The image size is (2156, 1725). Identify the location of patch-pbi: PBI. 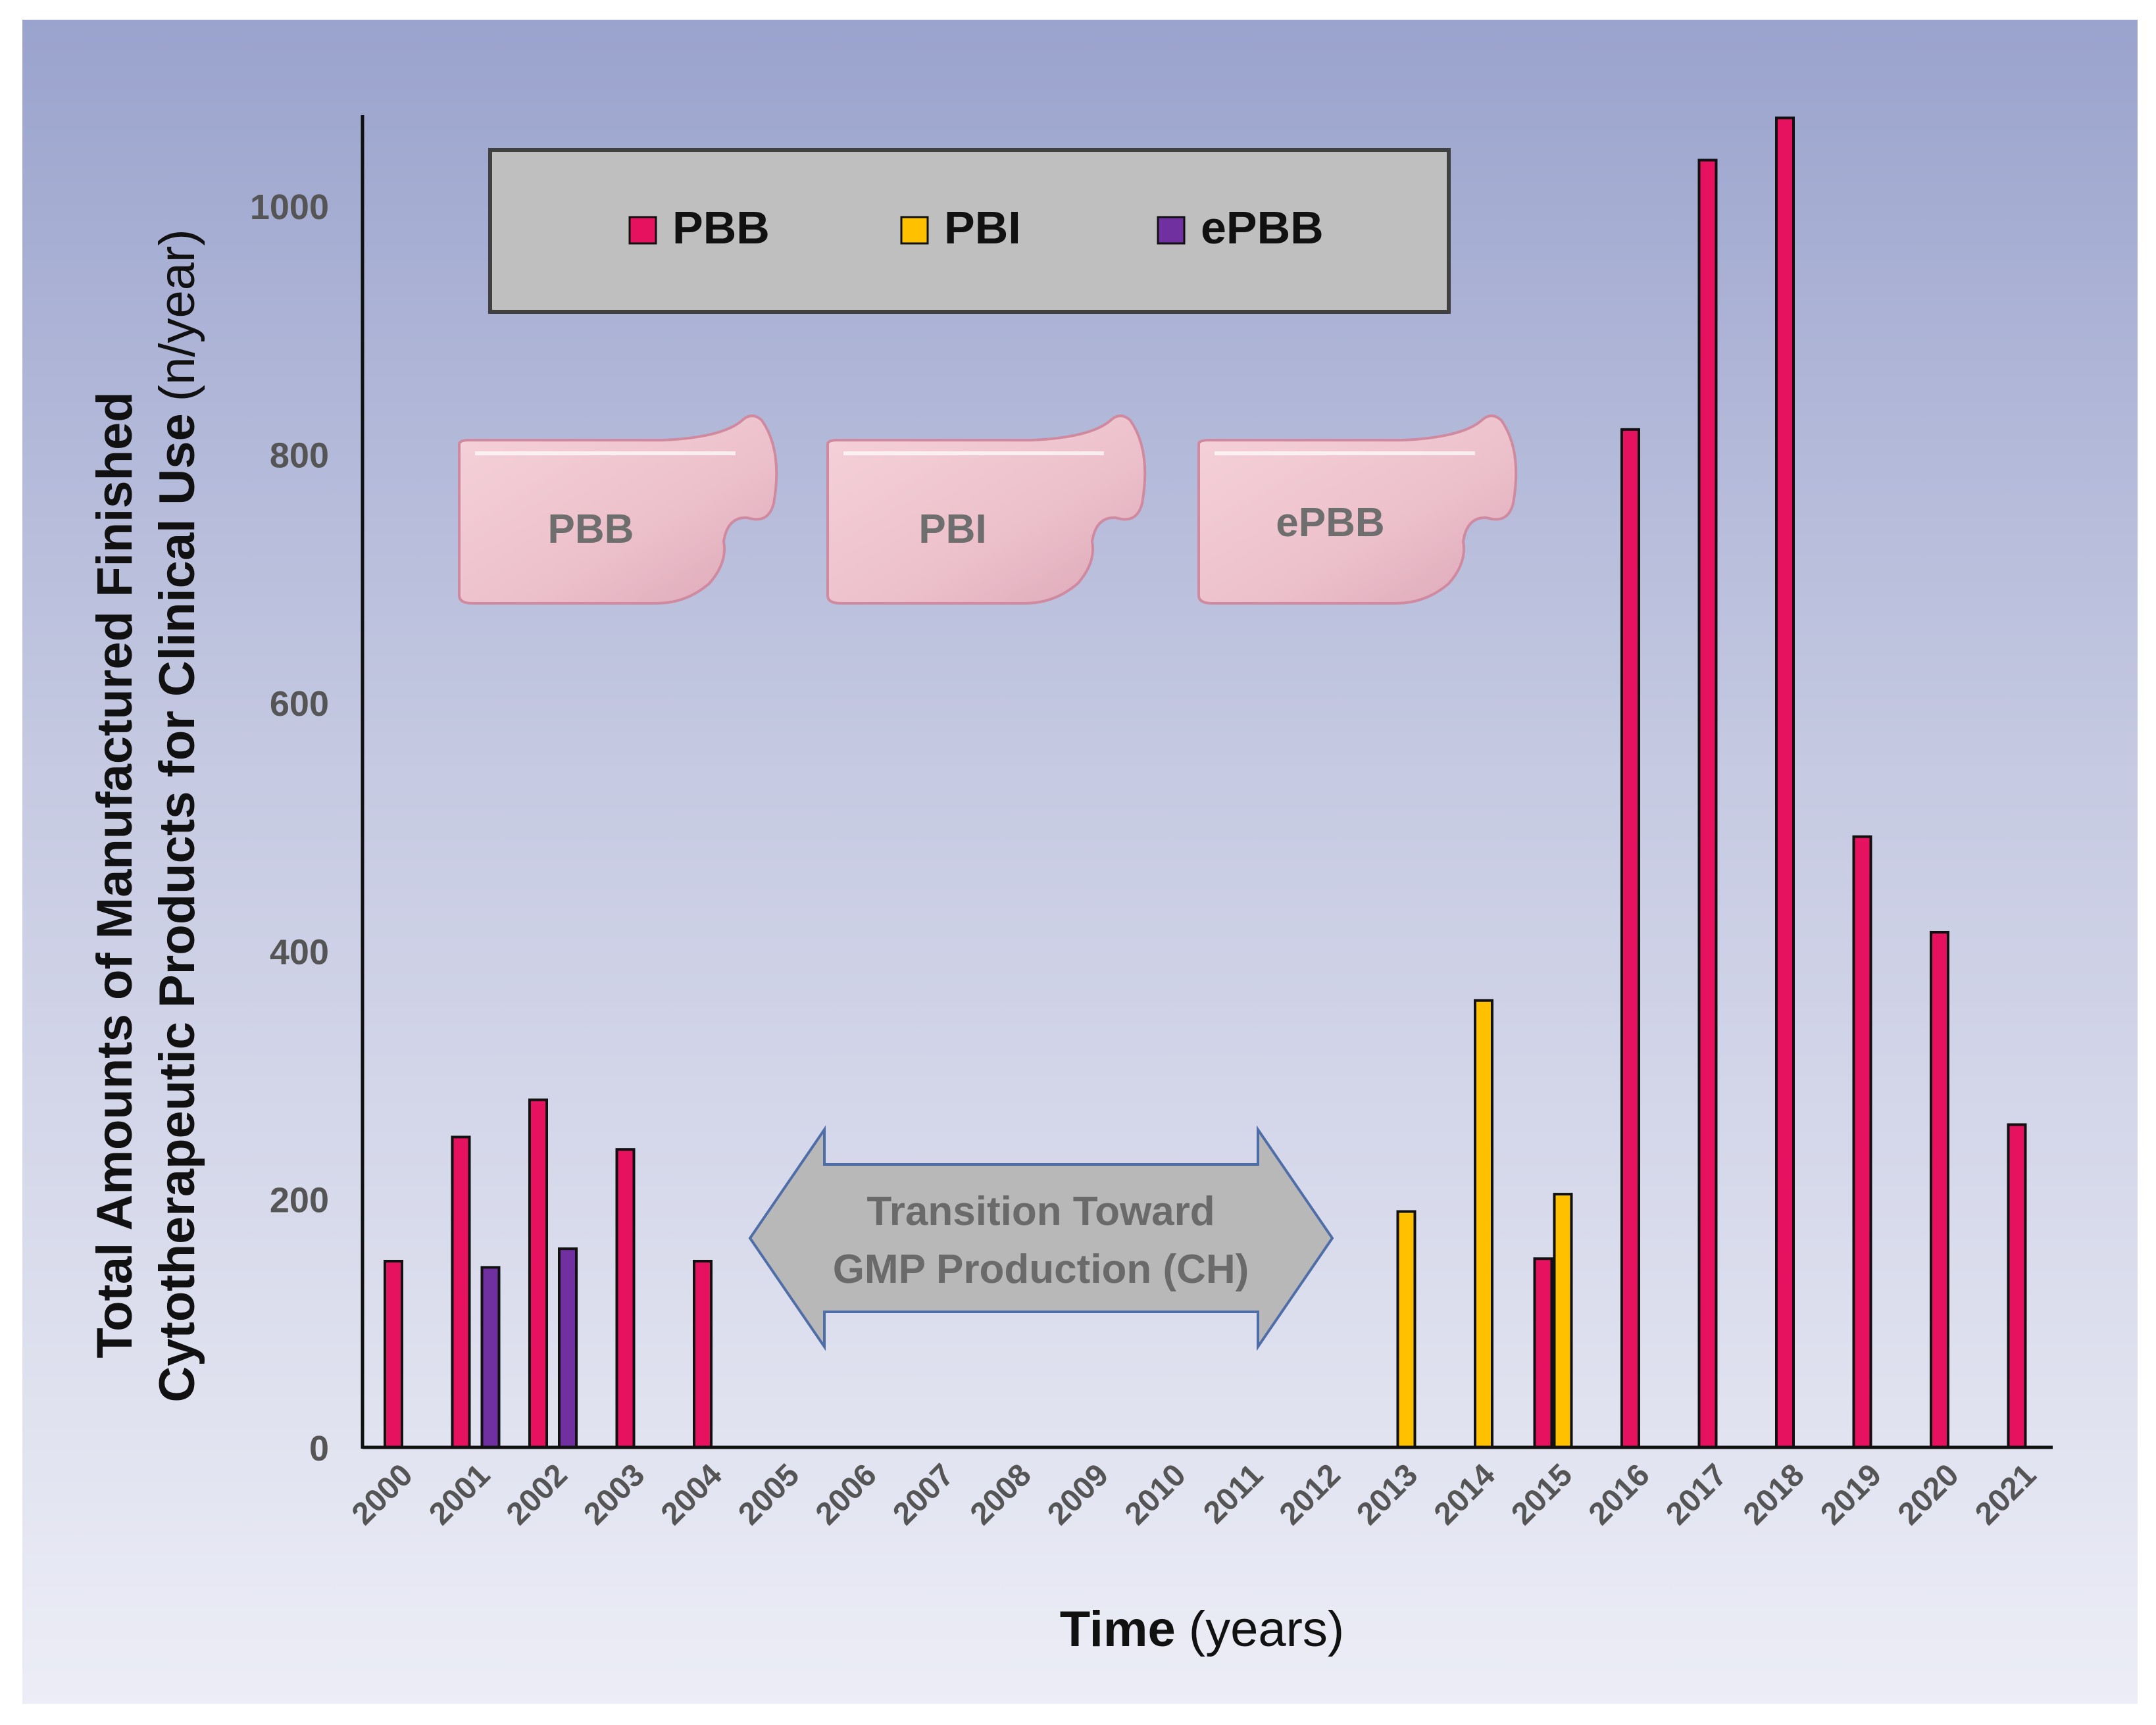
(986, 510).